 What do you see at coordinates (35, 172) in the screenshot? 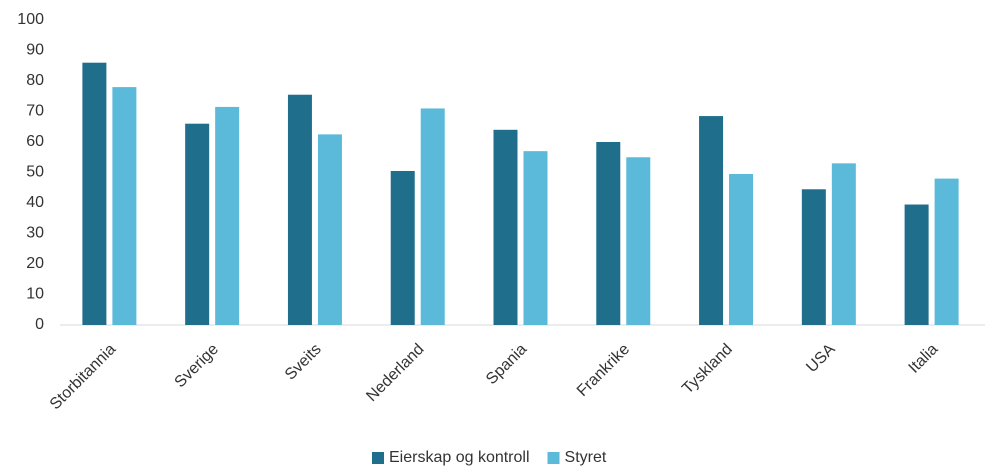
I see `y-tick-label: 50` at bounding box center [35, 172].